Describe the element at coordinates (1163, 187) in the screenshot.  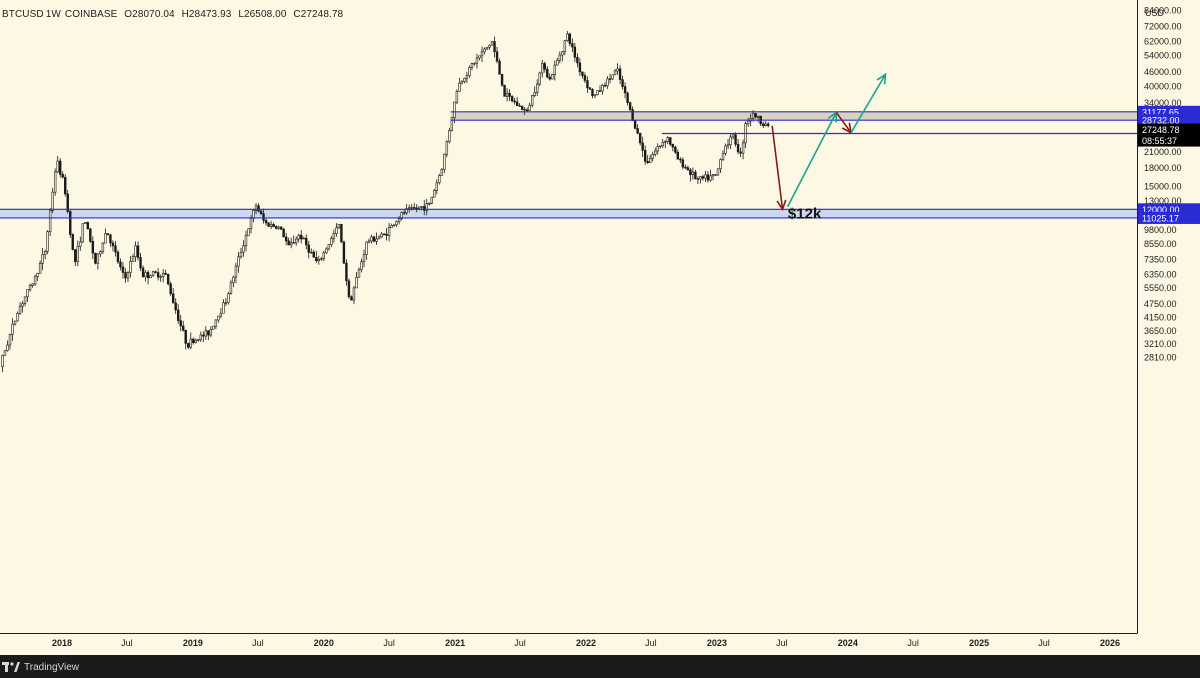
I see `price-tick-label: 15000.00` at that location.